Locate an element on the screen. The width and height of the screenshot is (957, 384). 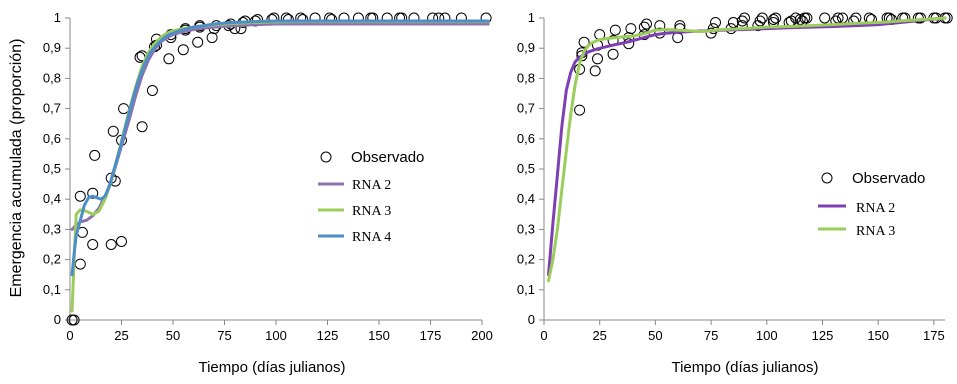
left-legend-rna2-label: RNA 2 is located at coordinates (371, 185).